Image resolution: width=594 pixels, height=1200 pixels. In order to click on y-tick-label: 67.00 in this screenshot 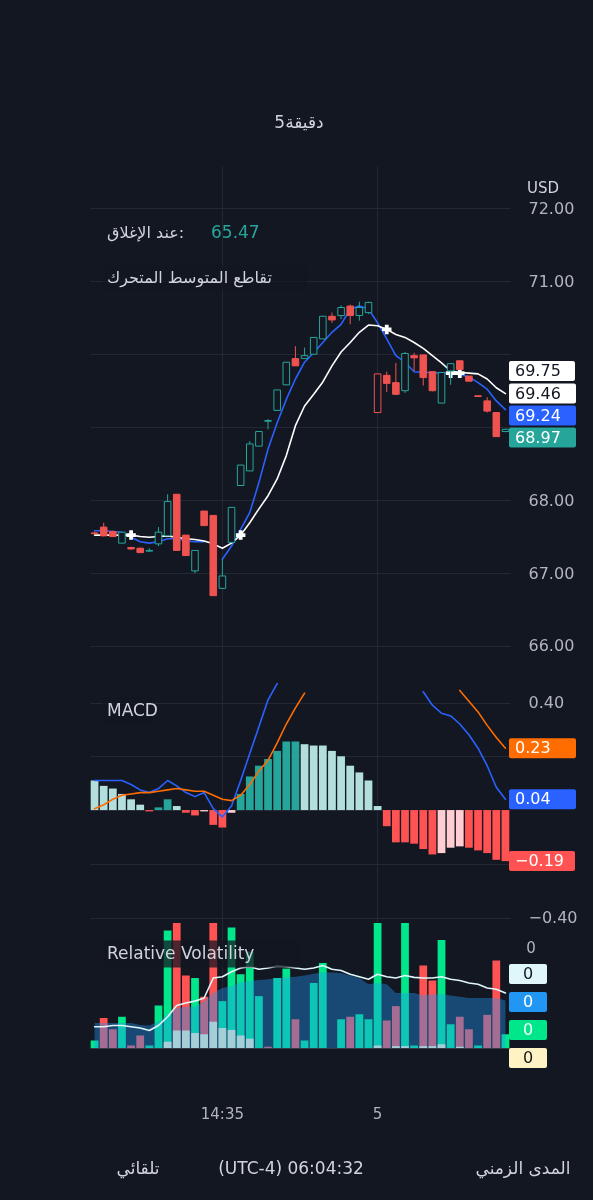, I will do `click(551, 573)`.